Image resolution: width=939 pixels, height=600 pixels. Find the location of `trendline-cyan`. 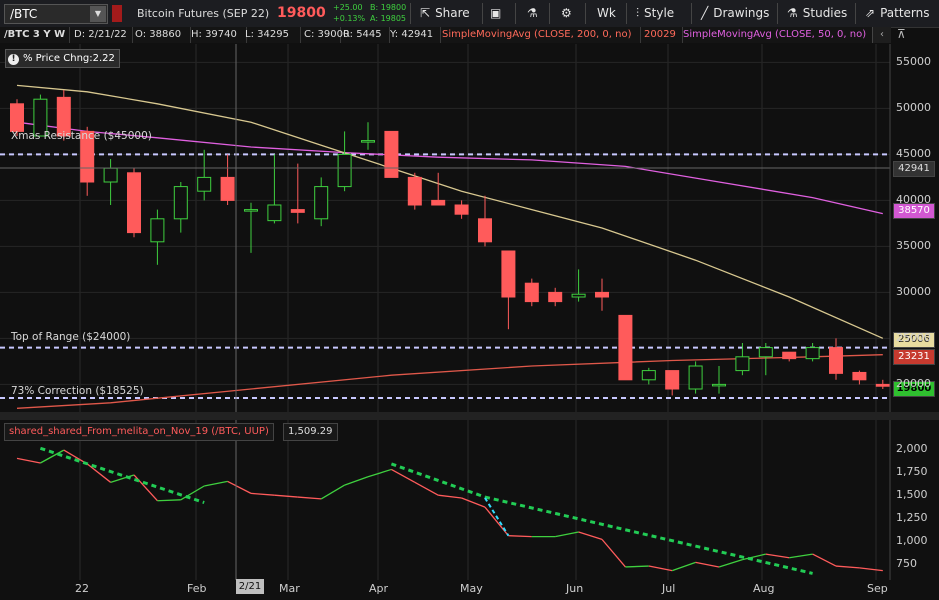

trendline-cyan is located at coordinates (497, 517).